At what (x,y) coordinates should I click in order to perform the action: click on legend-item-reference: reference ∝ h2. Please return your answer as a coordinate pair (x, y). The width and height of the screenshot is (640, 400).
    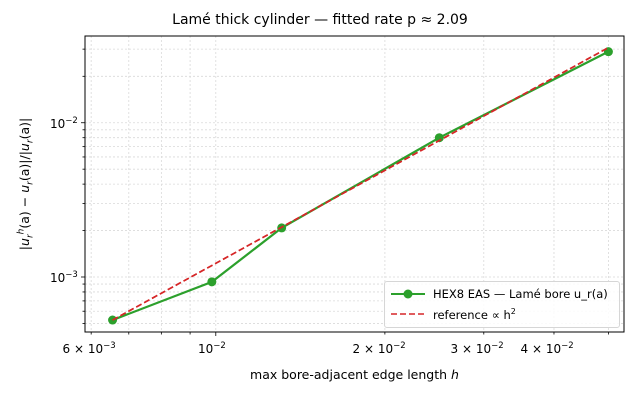
    Looking at the image, I should click on (450, 314).